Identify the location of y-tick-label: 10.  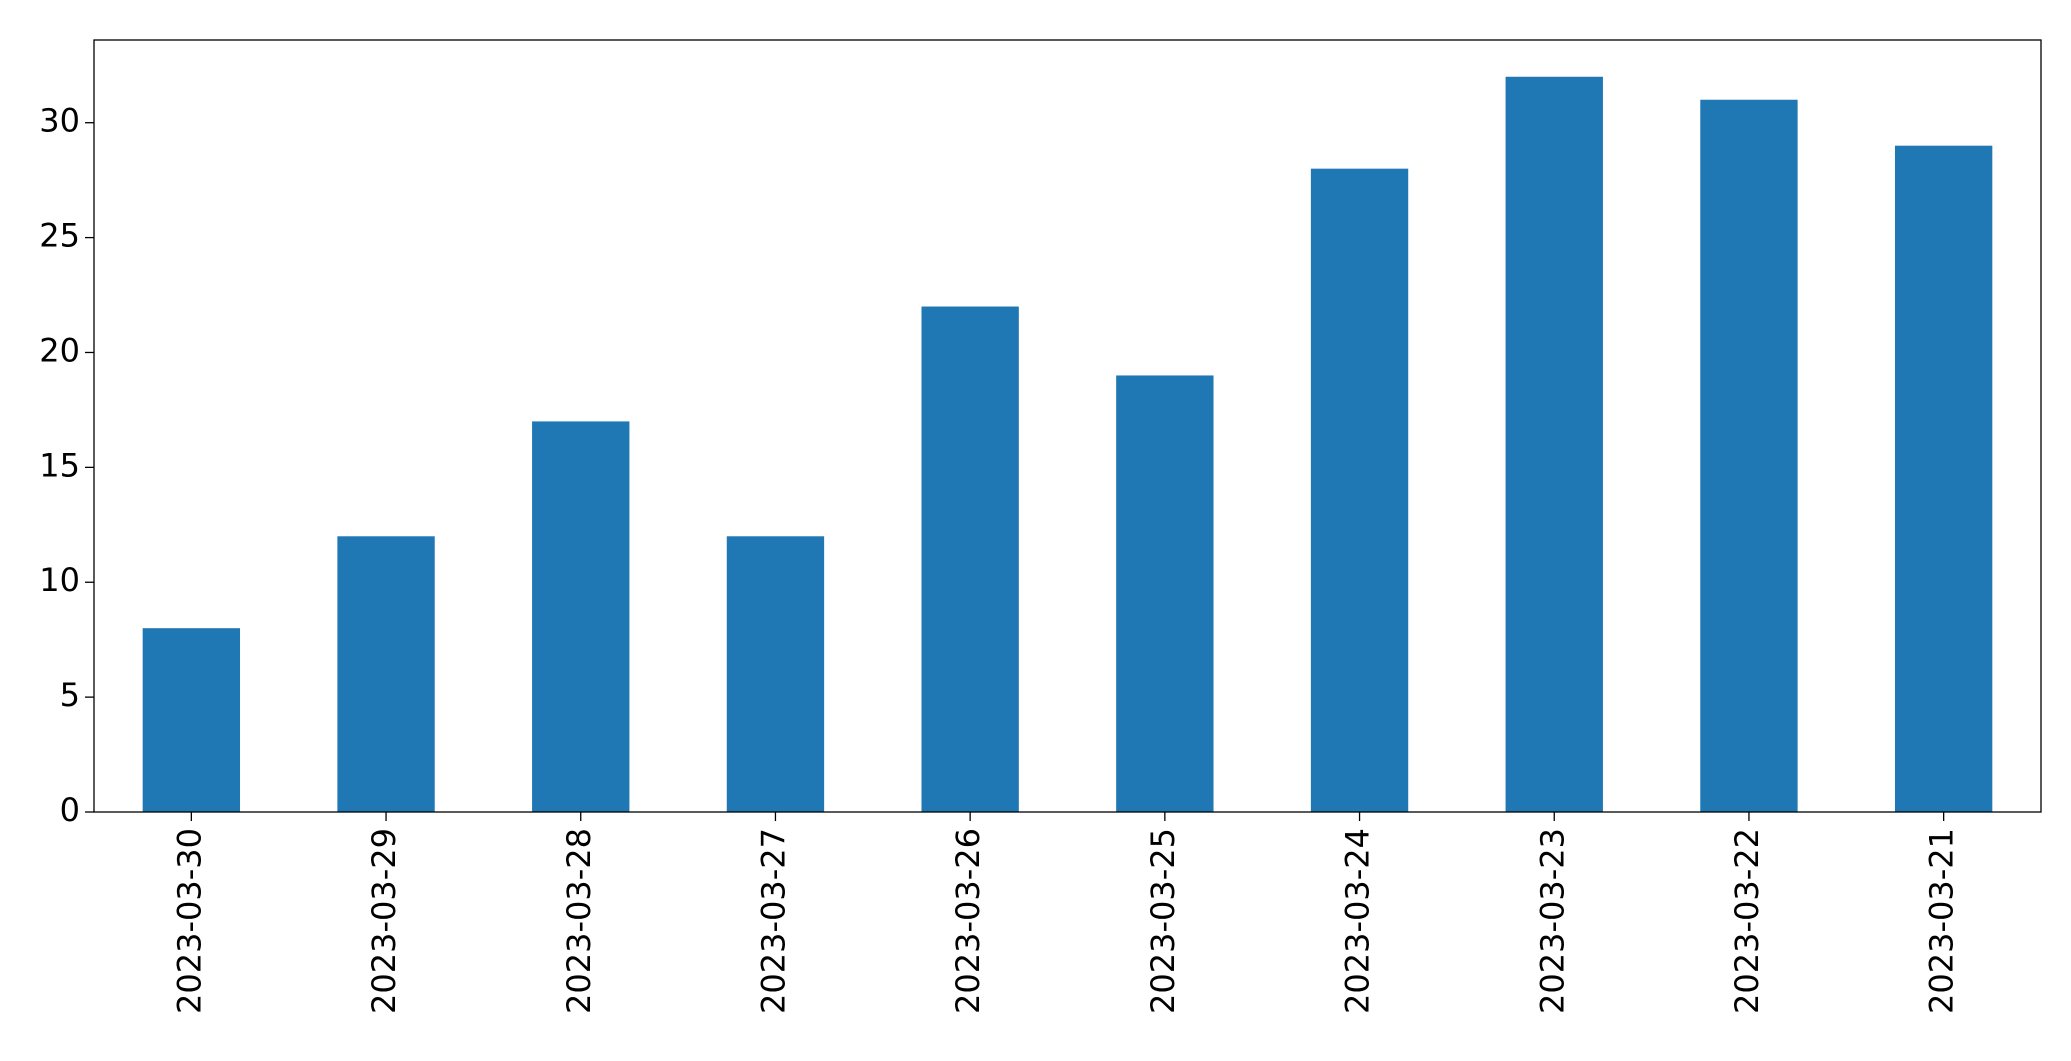
(59, 580).